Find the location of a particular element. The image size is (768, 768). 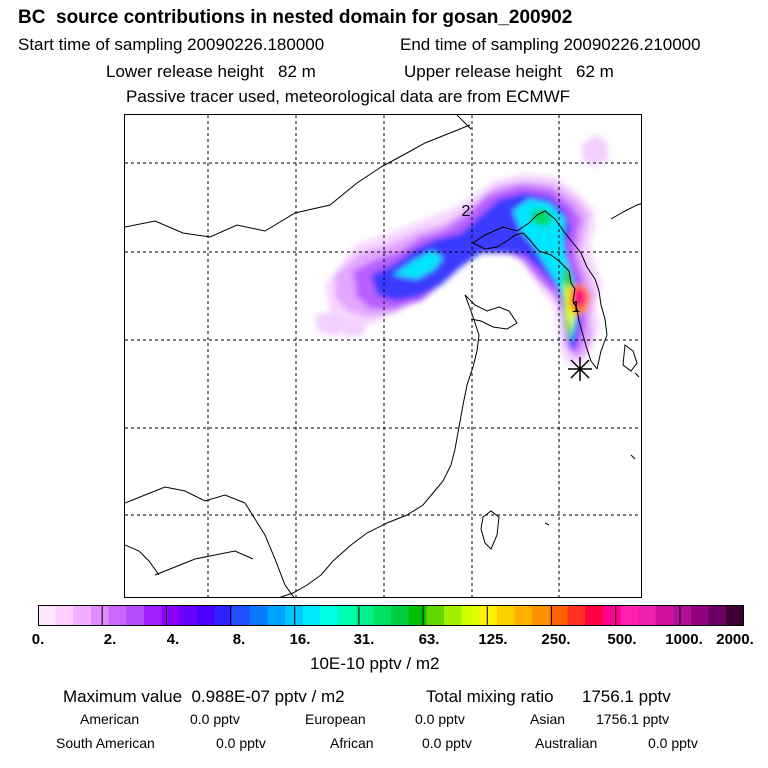

region-name: European is located at coordinates (335, 719).